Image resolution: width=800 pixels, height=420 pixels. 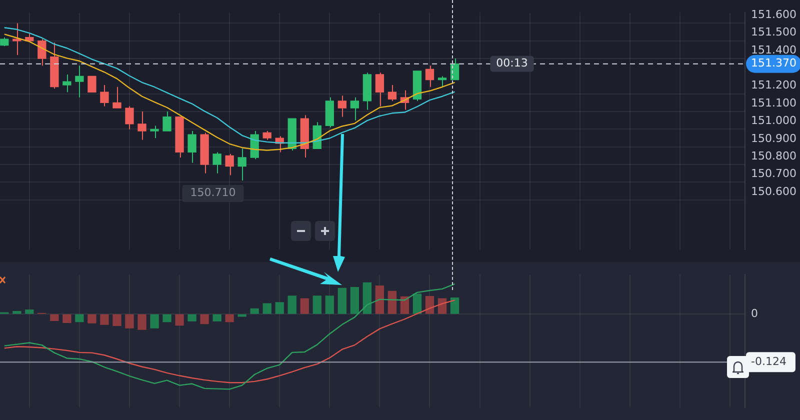 I want to click on y-tick-label: 150.700, so click(x=773, y=173).